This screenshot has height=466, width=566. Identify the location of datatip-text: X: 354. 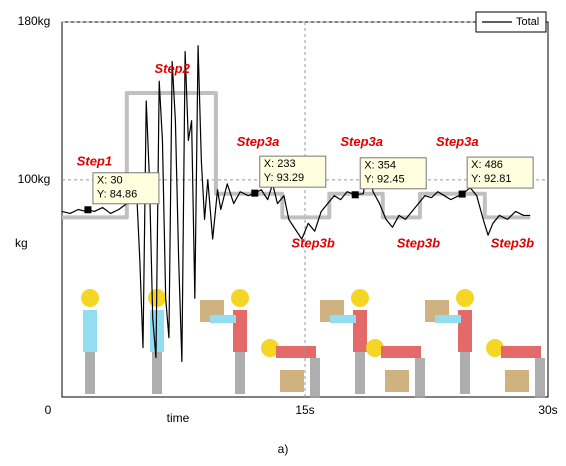
(380, 166).